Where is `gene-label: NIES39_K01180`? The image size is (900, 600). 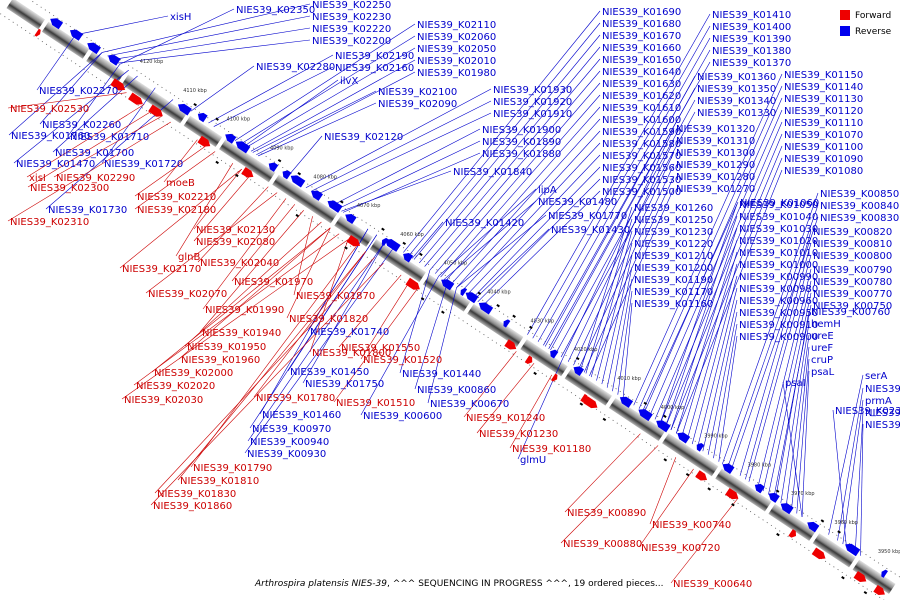
gene-label: NIES39_K01180 is located at coordinates (551, 449).